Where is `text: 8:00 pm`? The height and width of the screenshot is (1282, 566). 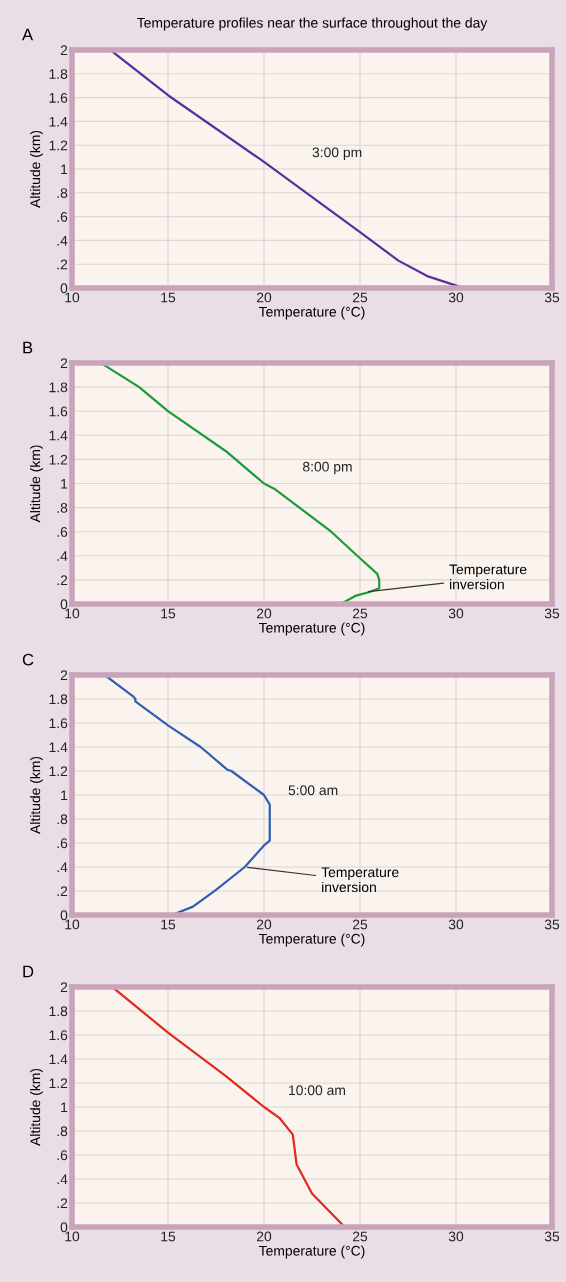 text: 8:00 pm is located at coordinates (327, 468).